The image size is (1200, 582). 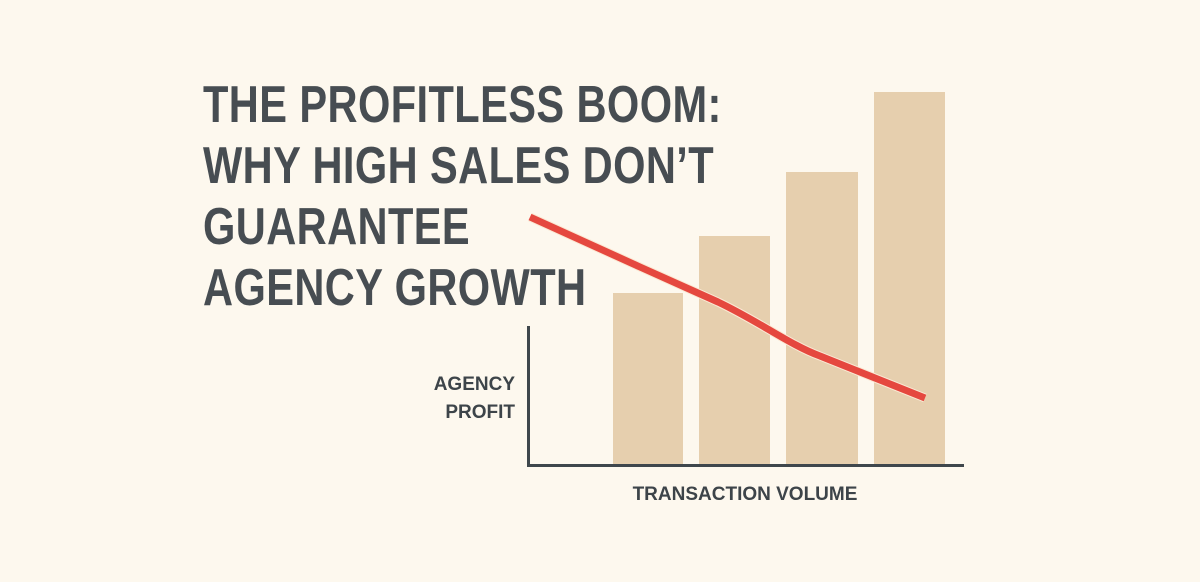 I want to click on x-axis-label: TRANSACTION VOLUME, so click(x=745, y=494).